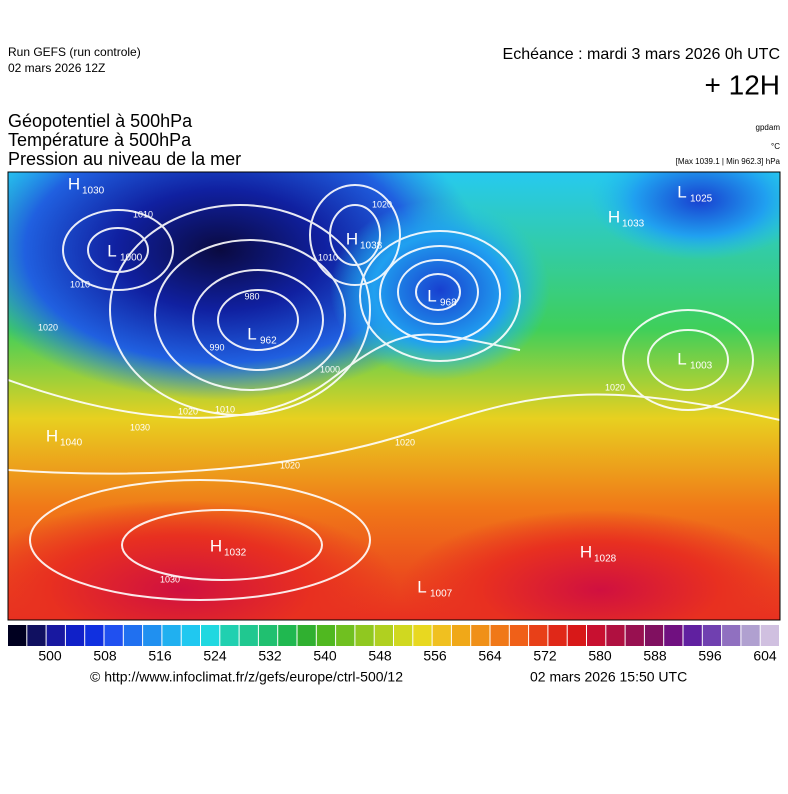 The image size is (788, 794). What do you see at coordinates (608, 677) in the screenshot?
I see `generated-time: 02 mars 2026 15:50 UTC` at bounding box center [608, 677].